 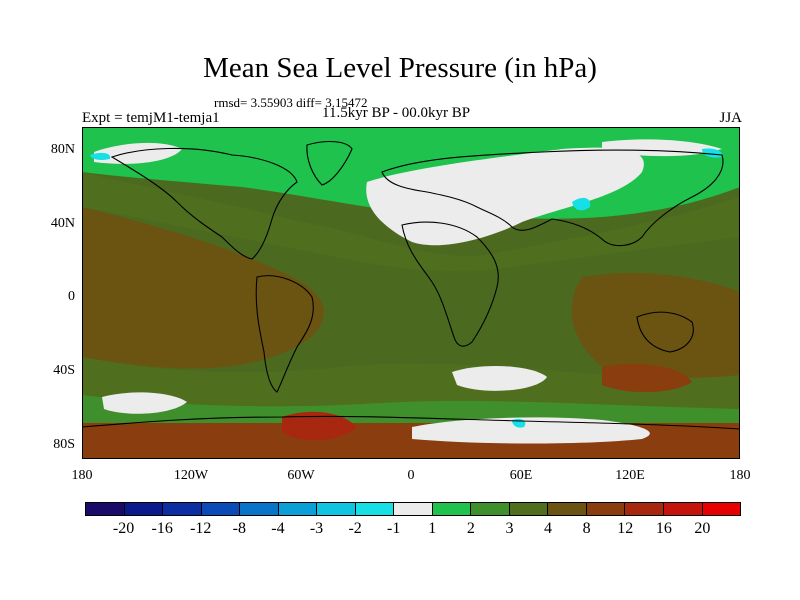 I want to click on lon-label-0: 0, so click(x=411, y=475).